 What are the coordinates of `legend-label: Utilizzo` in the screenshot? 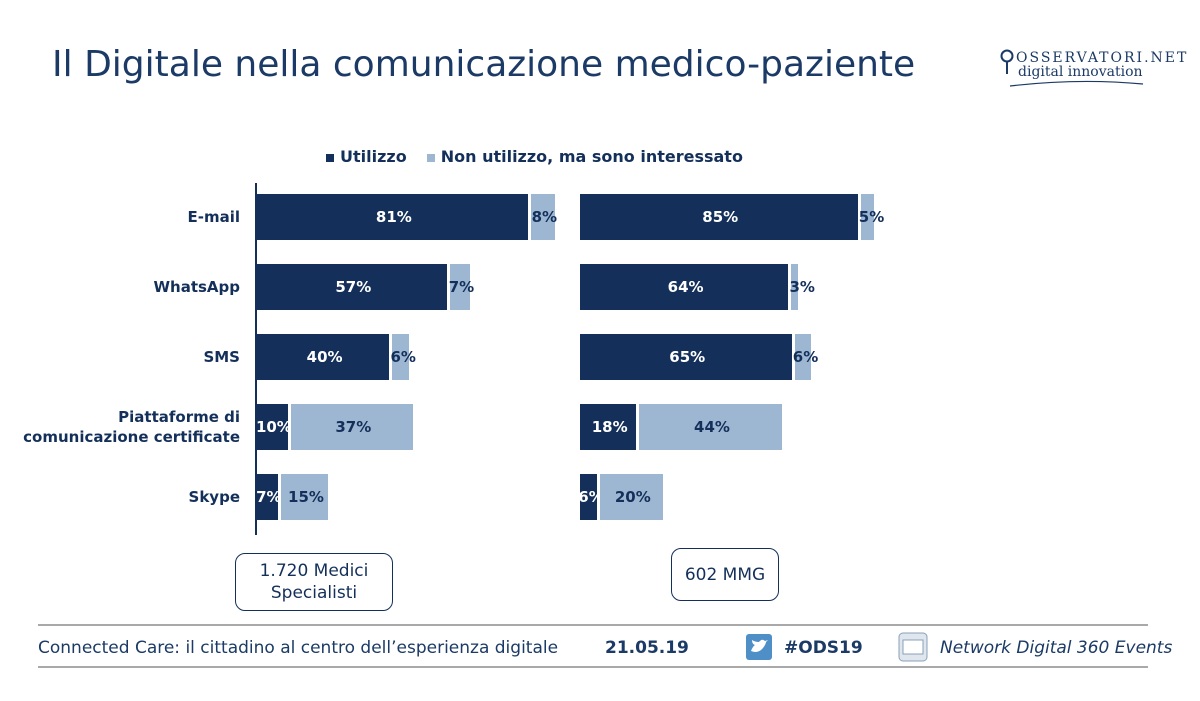 It's located at (373, 156).